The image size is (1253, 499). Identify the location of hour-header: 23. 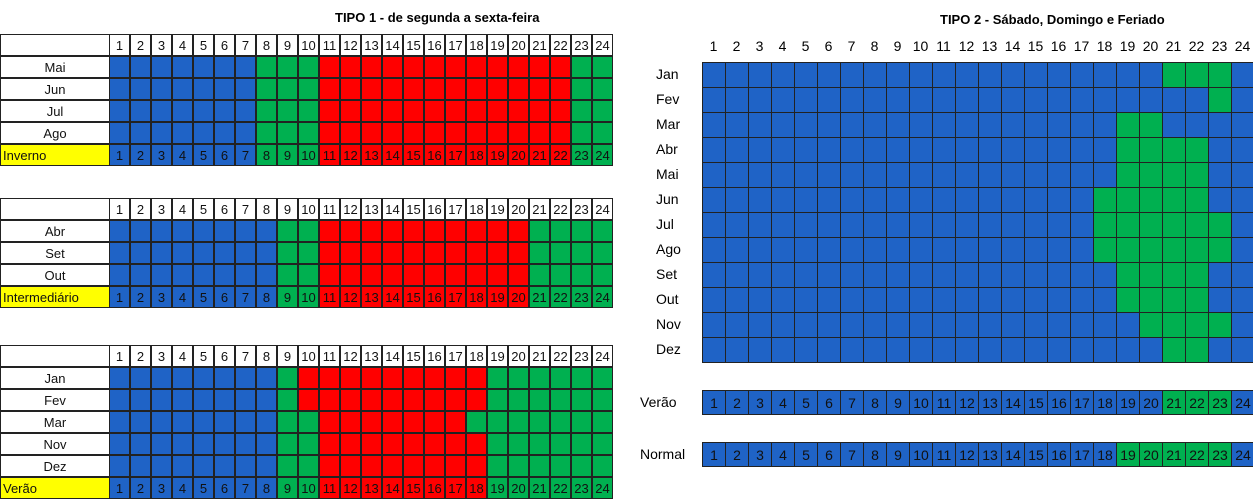
(581, 45).